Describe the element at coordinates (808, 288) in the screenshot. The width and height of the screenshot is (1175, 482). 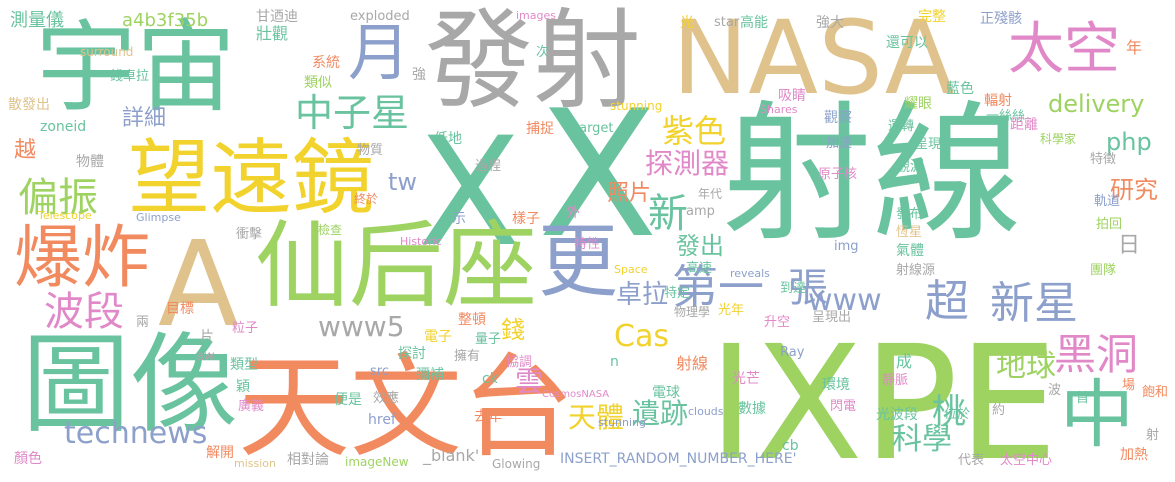
I see `word-zhang: 張` at that location.